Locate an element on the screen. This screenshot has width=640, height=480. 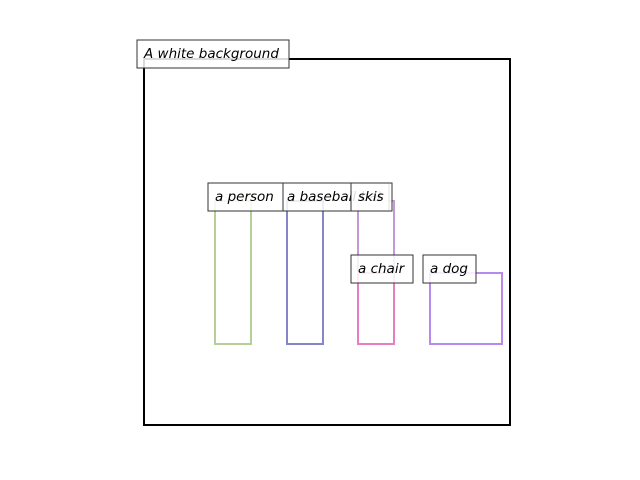
label-person: a person is located at coordinates (245, 197).